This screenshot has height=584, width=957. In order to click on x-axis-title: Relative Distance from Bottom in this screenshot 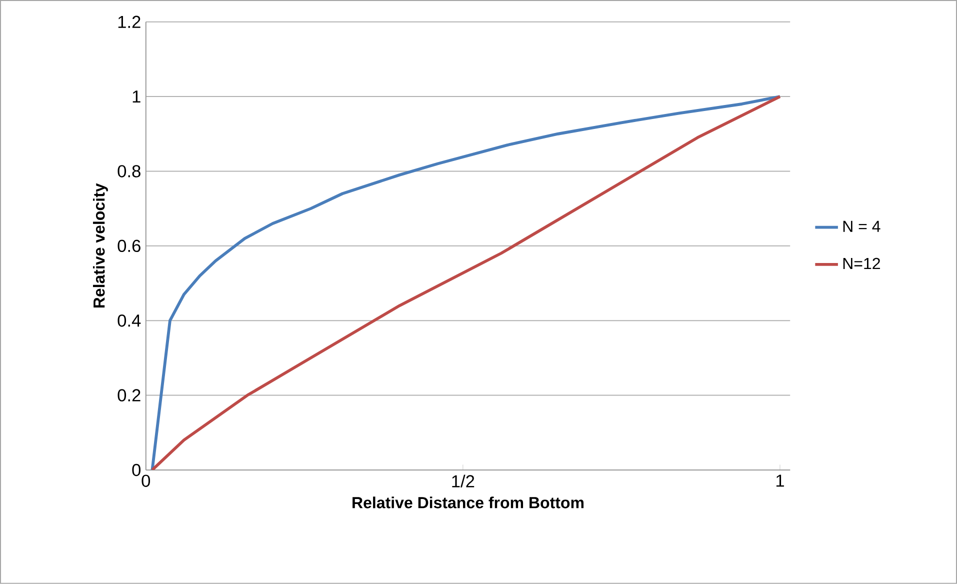, I will do `click(468, 502)`.